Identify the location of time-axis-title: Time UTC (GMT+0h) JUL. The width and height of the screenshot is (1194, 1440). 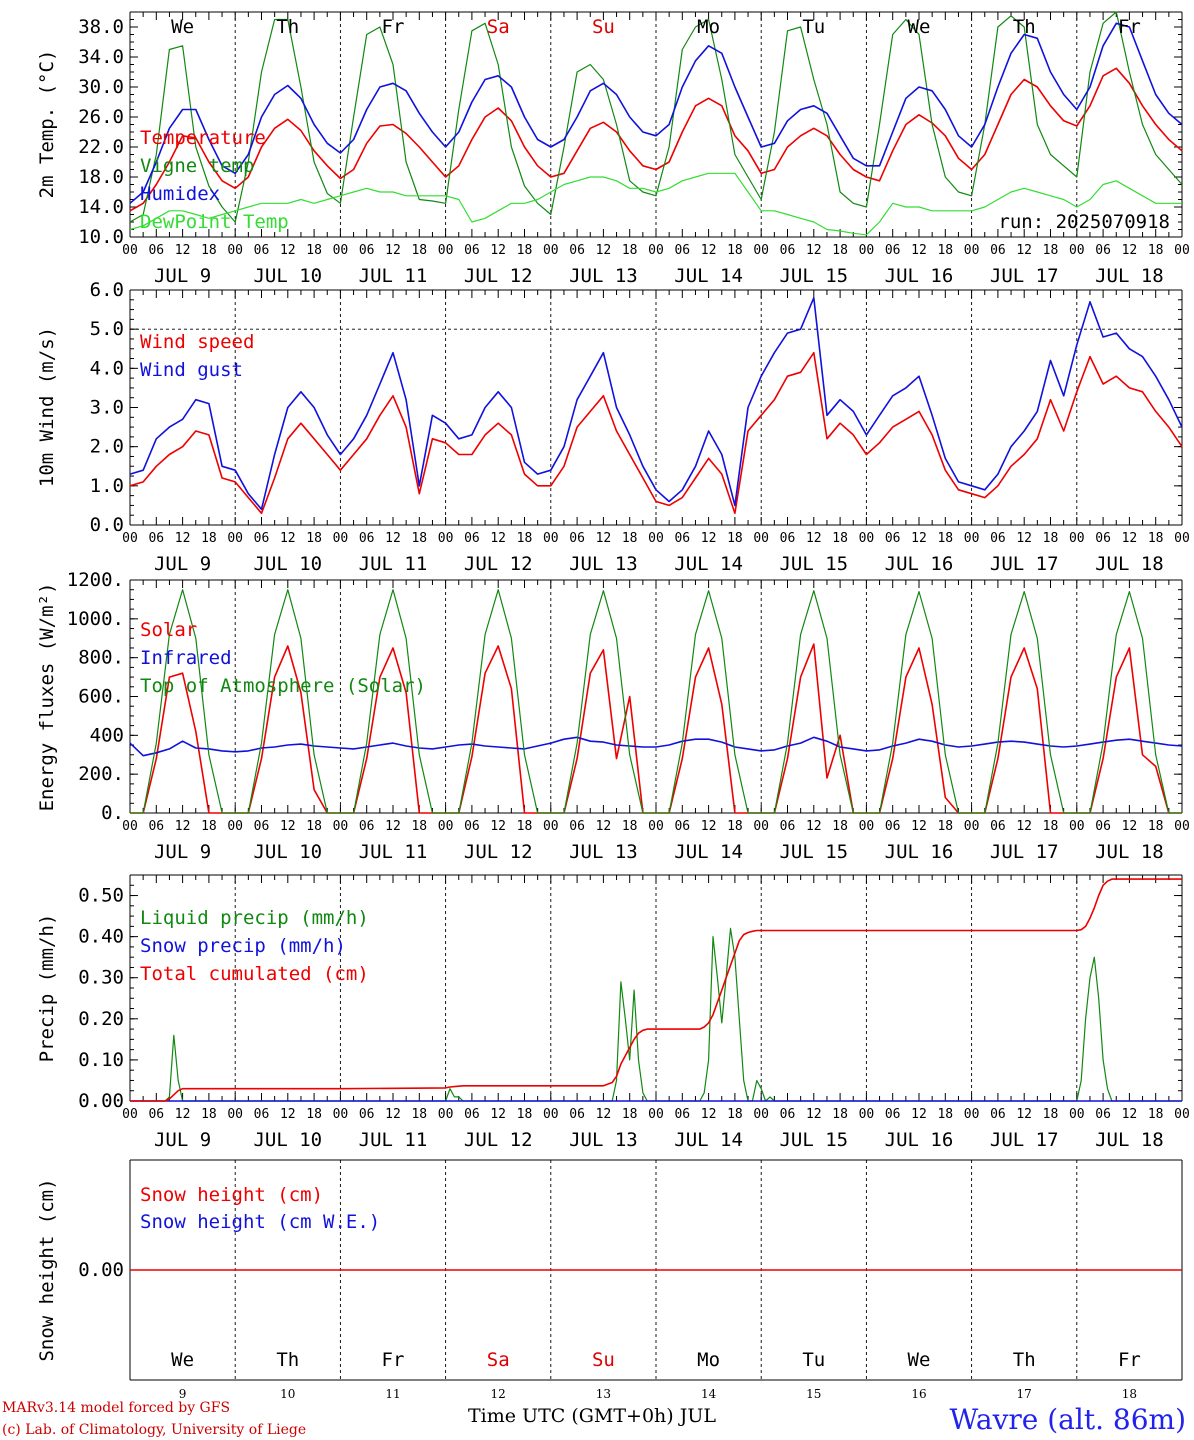
(592, 1416).